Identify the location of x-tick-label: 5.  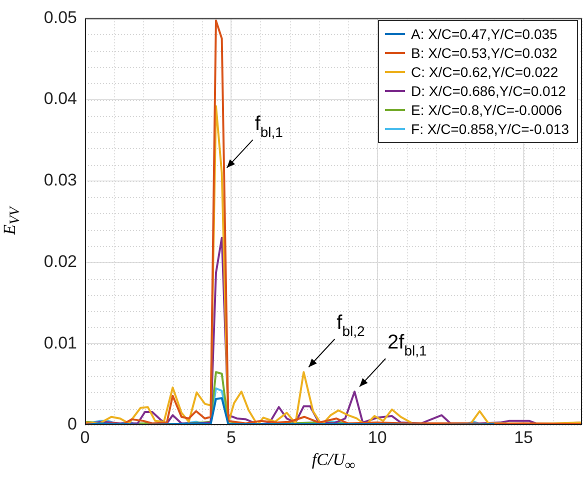
(231, 437).